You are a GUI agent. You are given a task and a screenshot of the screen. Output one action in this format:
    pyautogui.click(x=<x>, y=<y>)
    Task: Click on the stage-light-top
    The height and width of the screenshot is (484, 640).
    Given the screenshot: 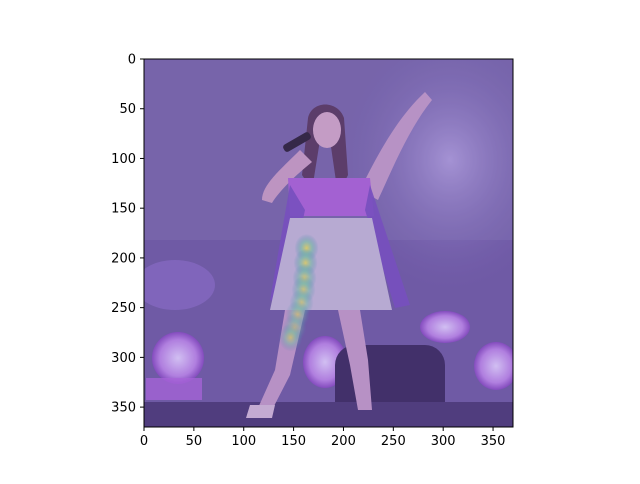 What is the action you would take?
    pyautogui.click(x=445, y=327)
    